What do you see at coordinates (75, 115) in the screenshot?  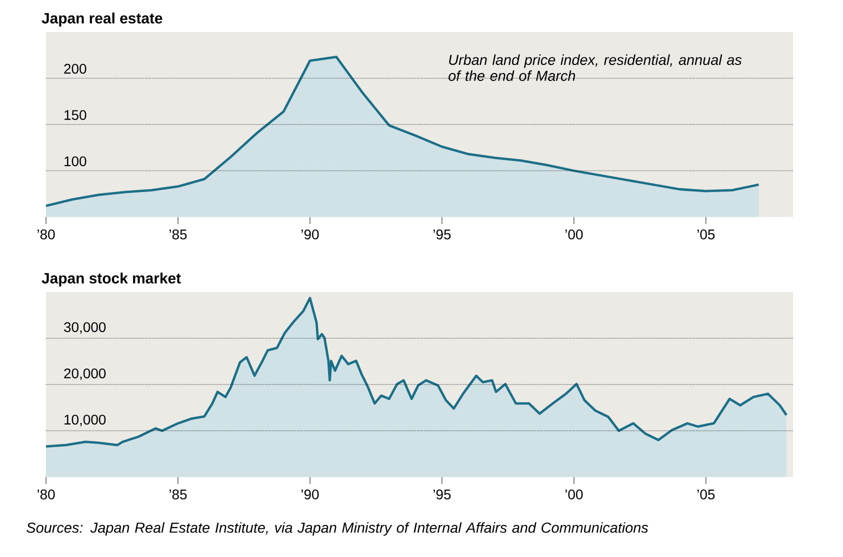 I see `y-tick-label: 150` at bounding box center [75, 115].